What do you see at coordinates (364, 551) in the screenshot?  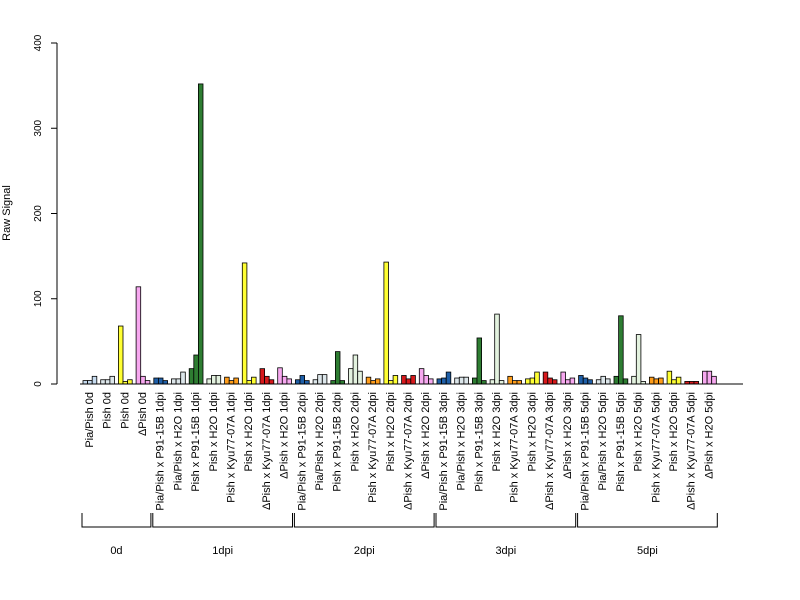 I see `group-label: 2dpi` at bounding box center [364, 551].